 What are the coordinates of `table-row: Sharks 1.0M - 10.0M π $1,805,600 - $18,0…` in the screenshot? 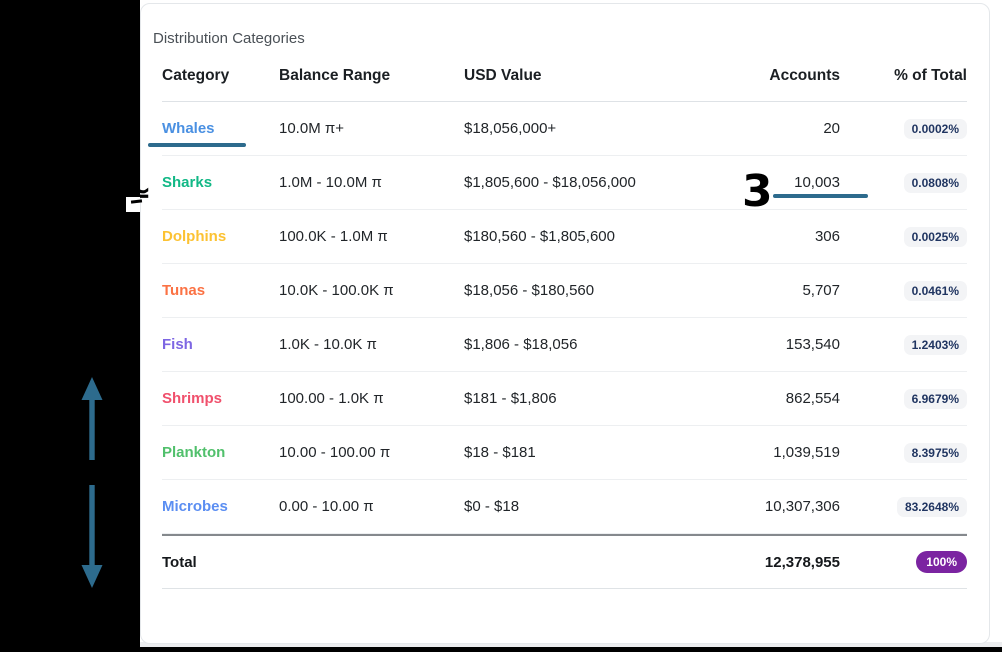 It's located at (564, 183).